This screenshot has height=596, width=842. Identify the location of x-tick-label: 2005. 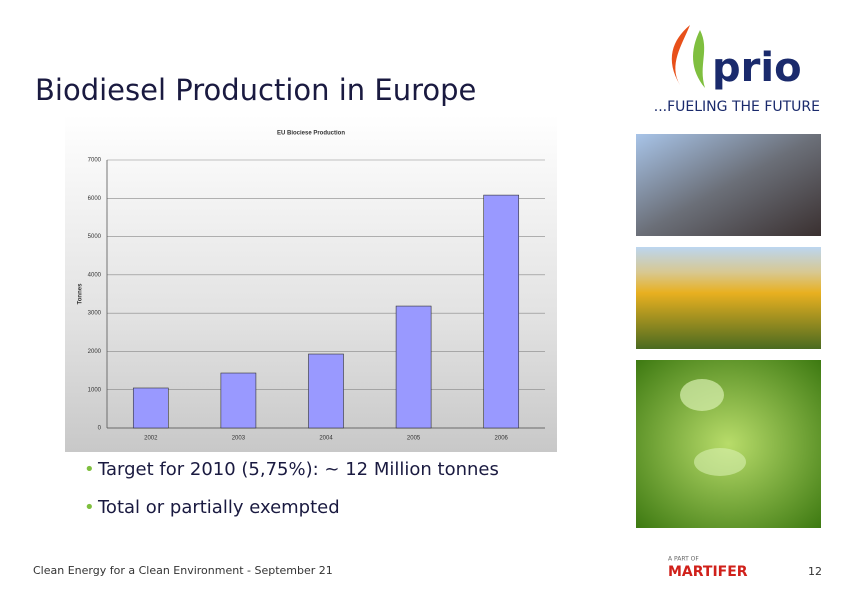
(414, 439).